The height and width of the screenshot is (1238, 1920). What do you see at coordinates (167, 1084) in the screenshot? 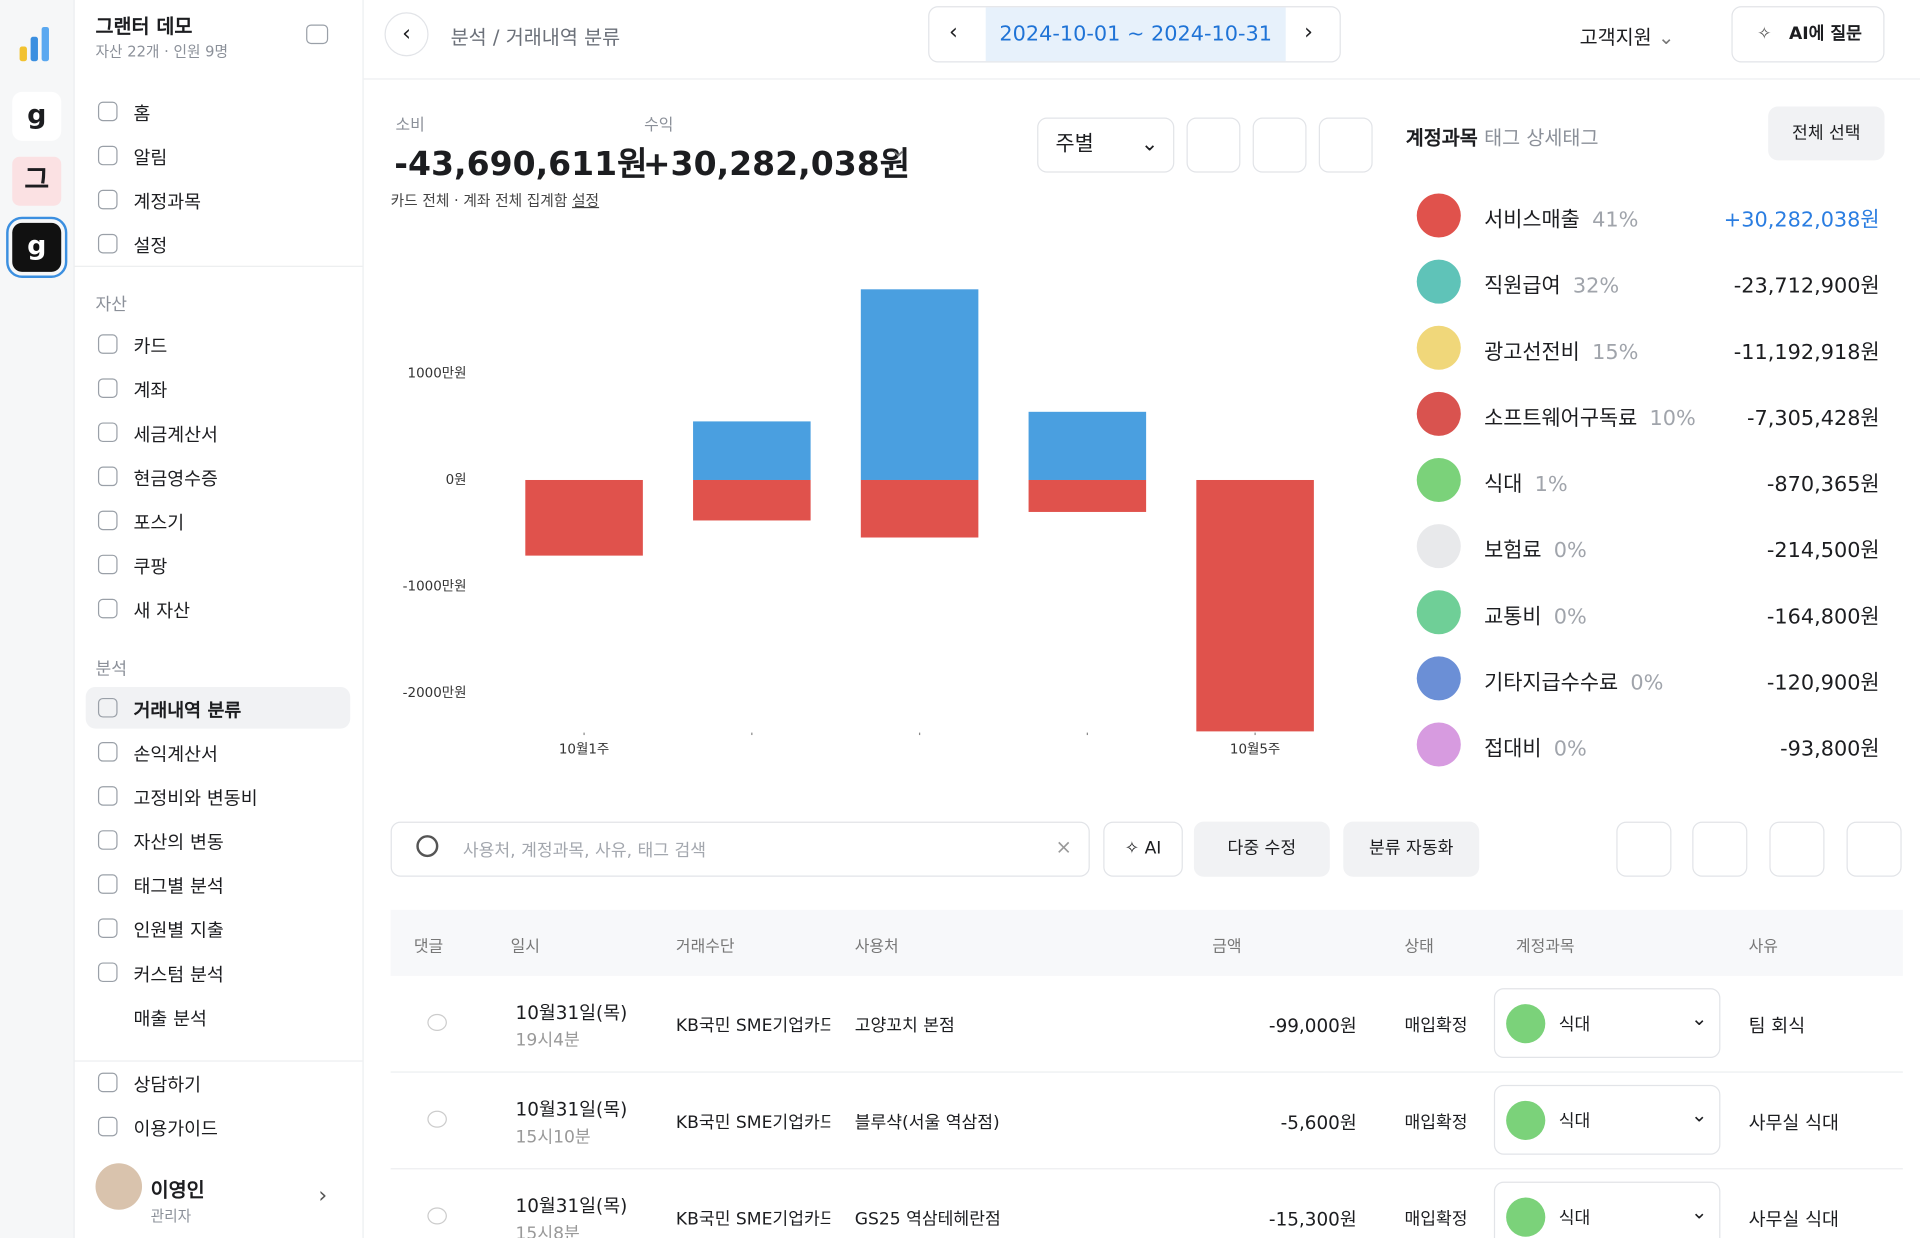
I see `nav-item: 상담하기` at bounding box center [167, 1084].